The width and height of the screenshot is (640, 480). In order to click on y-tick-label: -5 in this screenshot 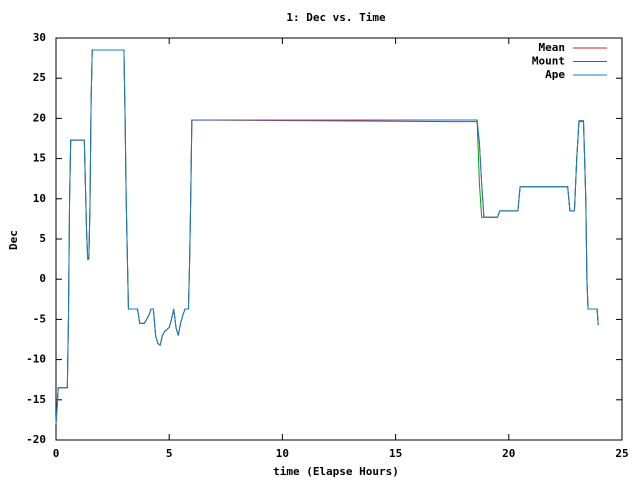, I will do `click(39, 318)`.